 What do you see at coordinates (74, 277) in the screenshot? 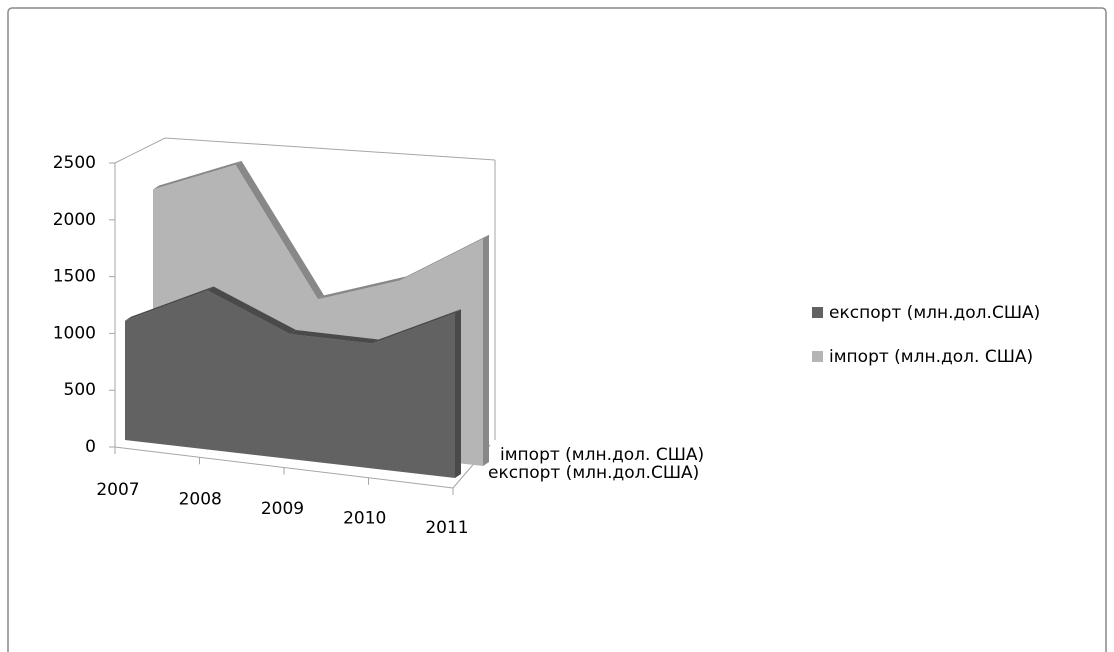
I see `y-tick-label: 1500` at bounding box center [74, 277].